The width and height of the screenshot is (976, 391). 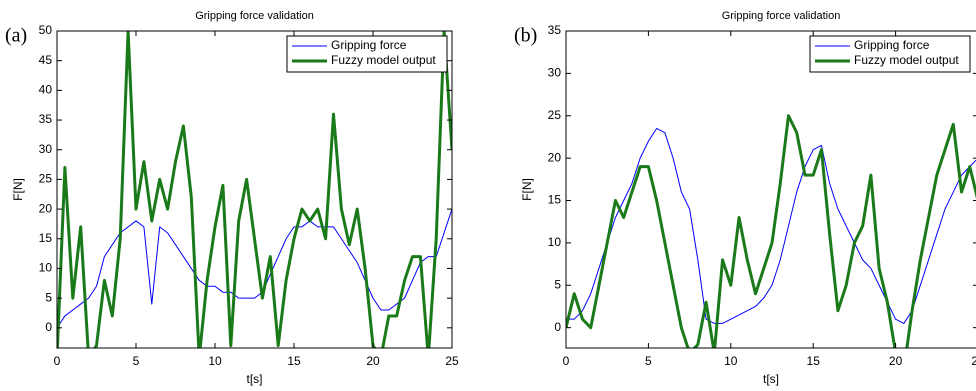 I want to click on series-line, so click(x=254, y=268).